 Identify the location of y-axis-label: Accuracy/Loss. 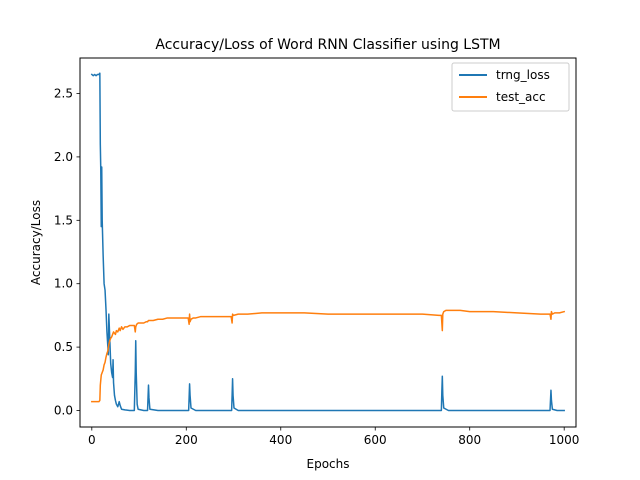
(36, 242).